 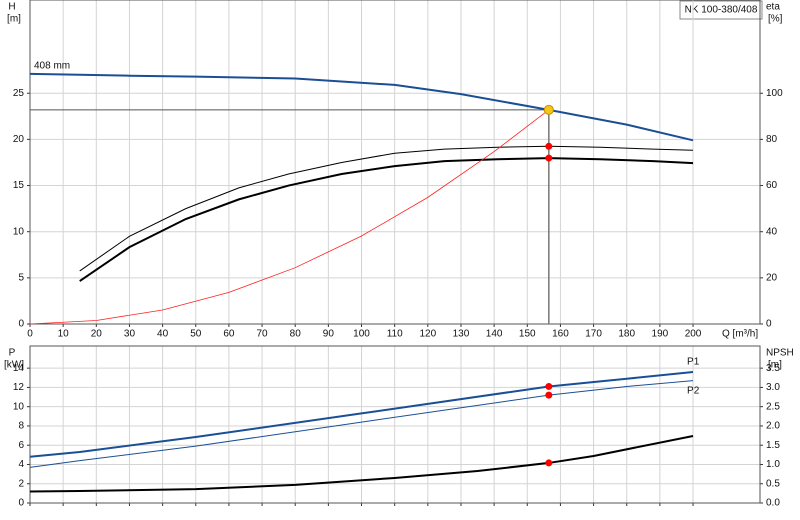 What do you see at coordinates (395, 334) in the screenshot?
I see `x-tick-label: 110` at bounding box center [395, 334].